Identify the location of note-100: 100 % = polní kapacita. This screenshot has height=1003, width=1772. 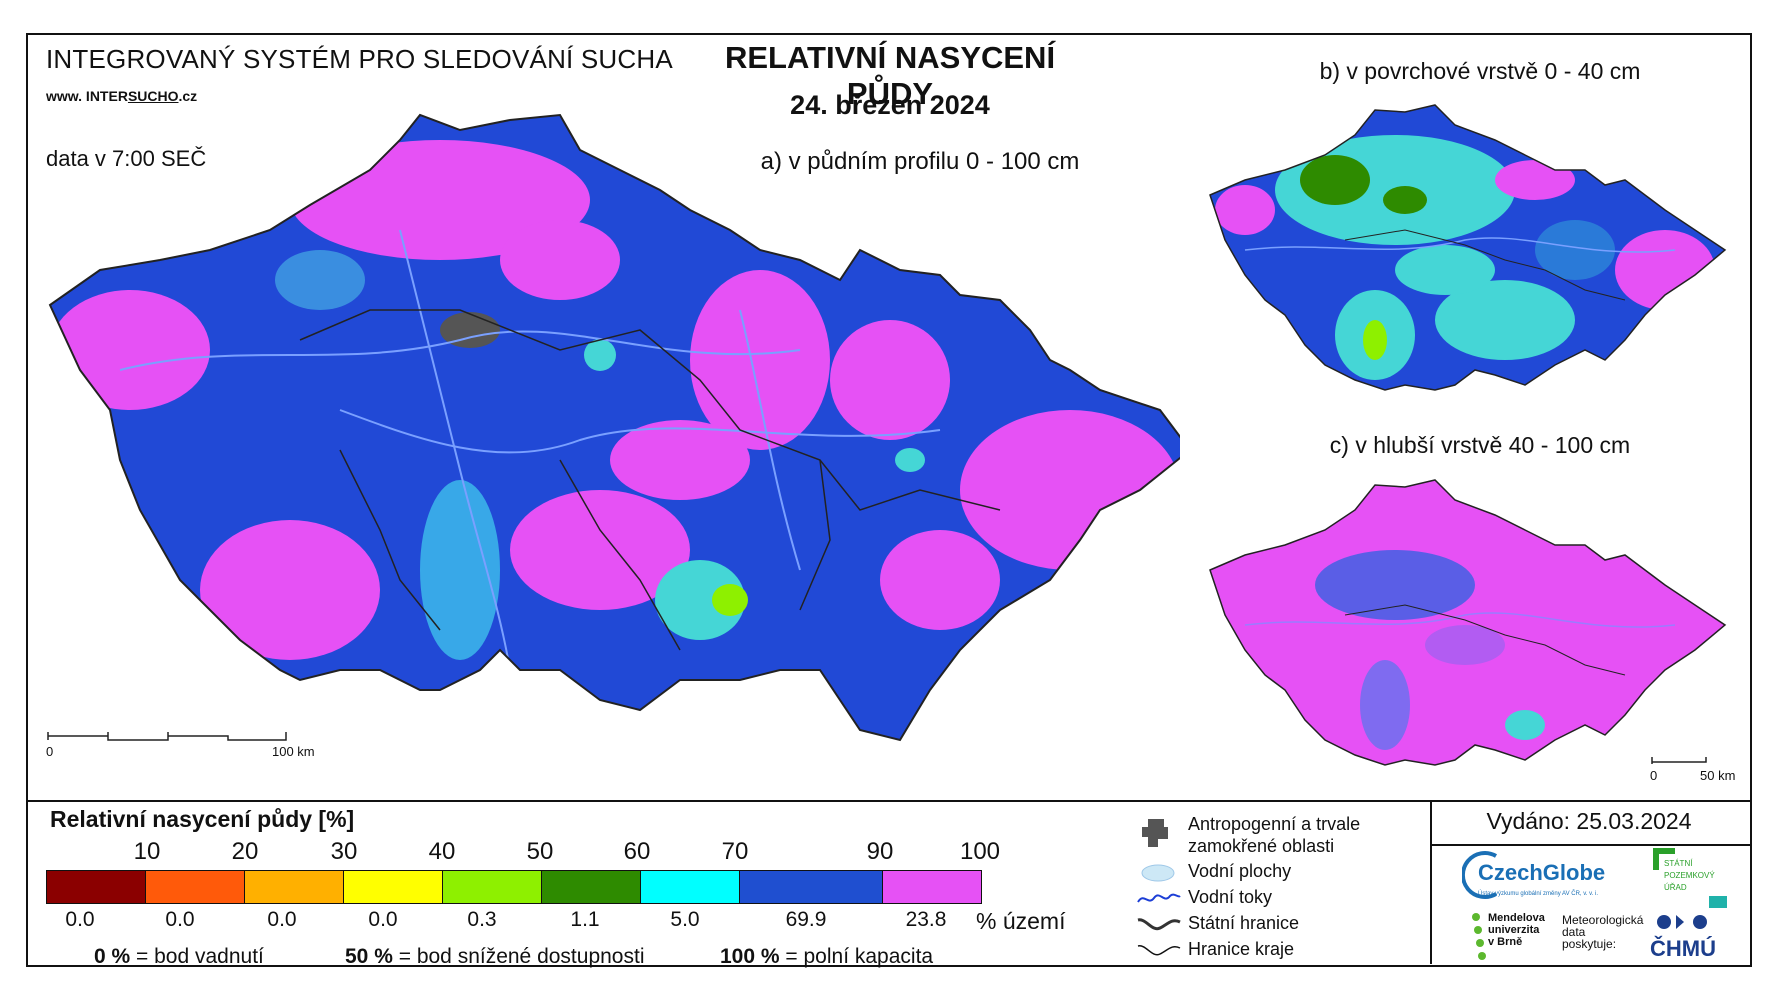
(826, 957).